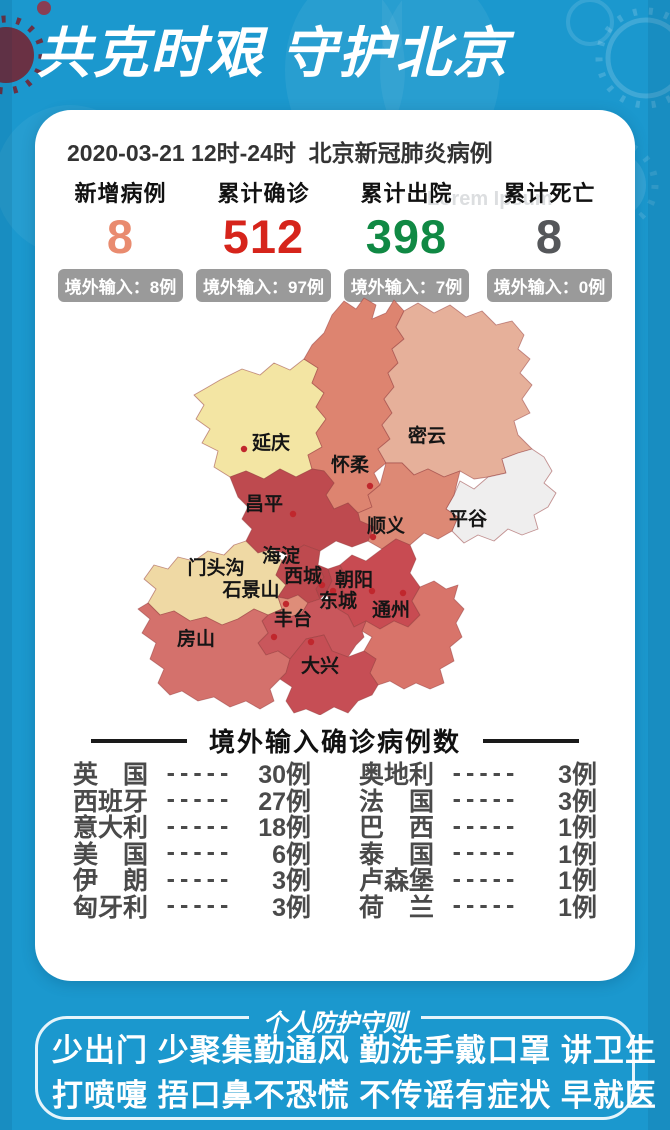  Describe the element at coordinates (280, 153) in the screenshot. I see `date-line: 2020-03-21 12时-24时 北京新冠肺炎病例` at that location.